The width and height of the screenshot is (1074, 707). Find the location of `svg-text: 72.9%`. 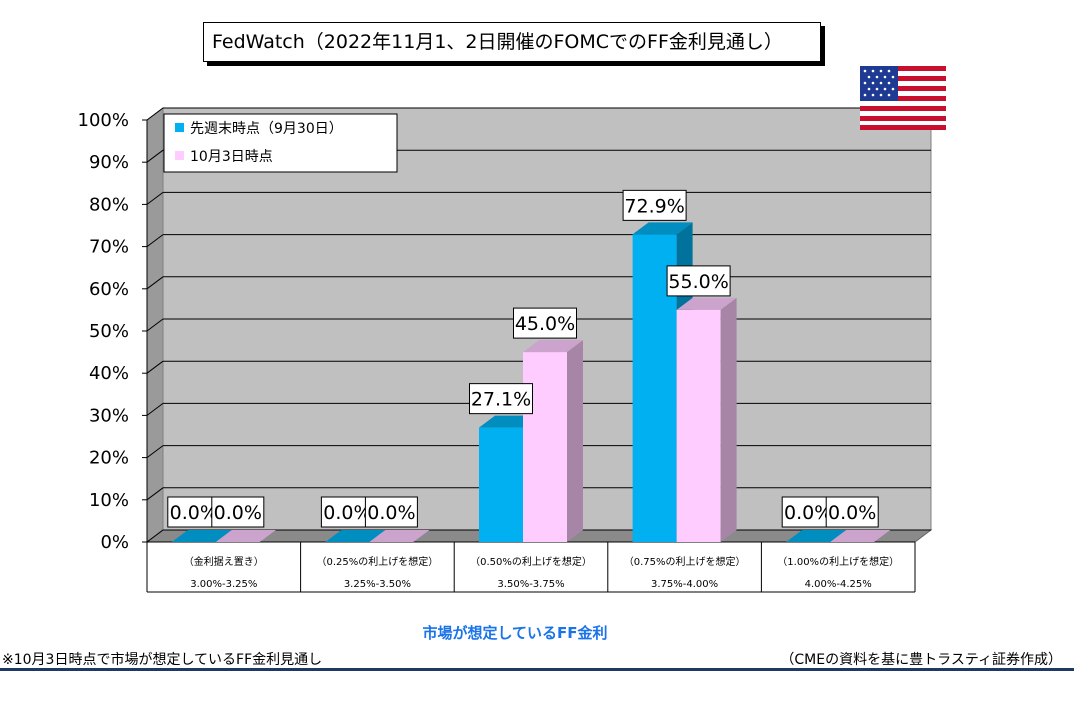

svg-text: 72.9% is located at coordinates (654, 206).